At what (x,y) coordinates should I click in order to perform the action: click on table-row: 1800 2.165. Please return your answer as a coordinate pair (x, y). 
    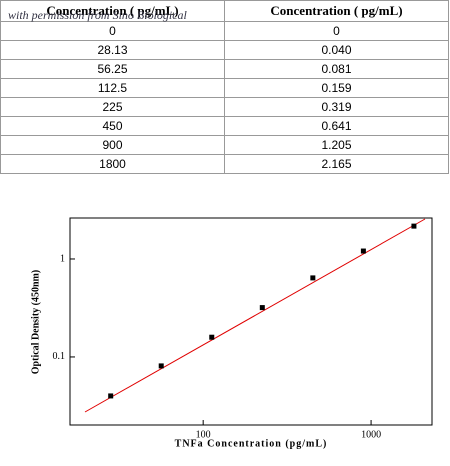
    Looking at the image, I should click on (224, 164).